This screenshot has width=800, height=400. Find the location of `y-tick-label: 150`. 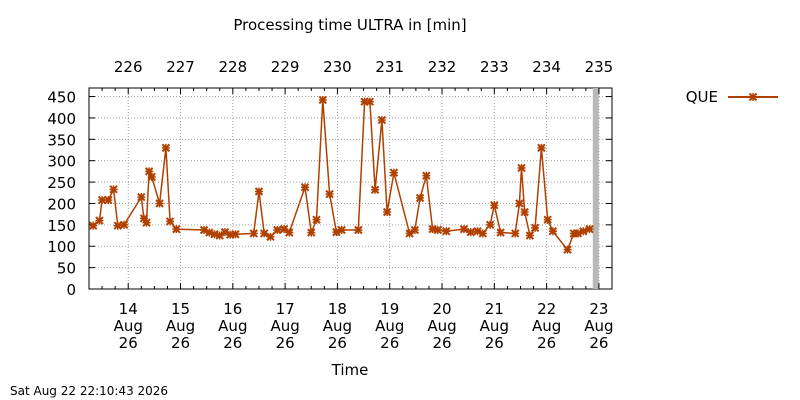

y-tick-label: 150 is located at coordinates (61, 226).